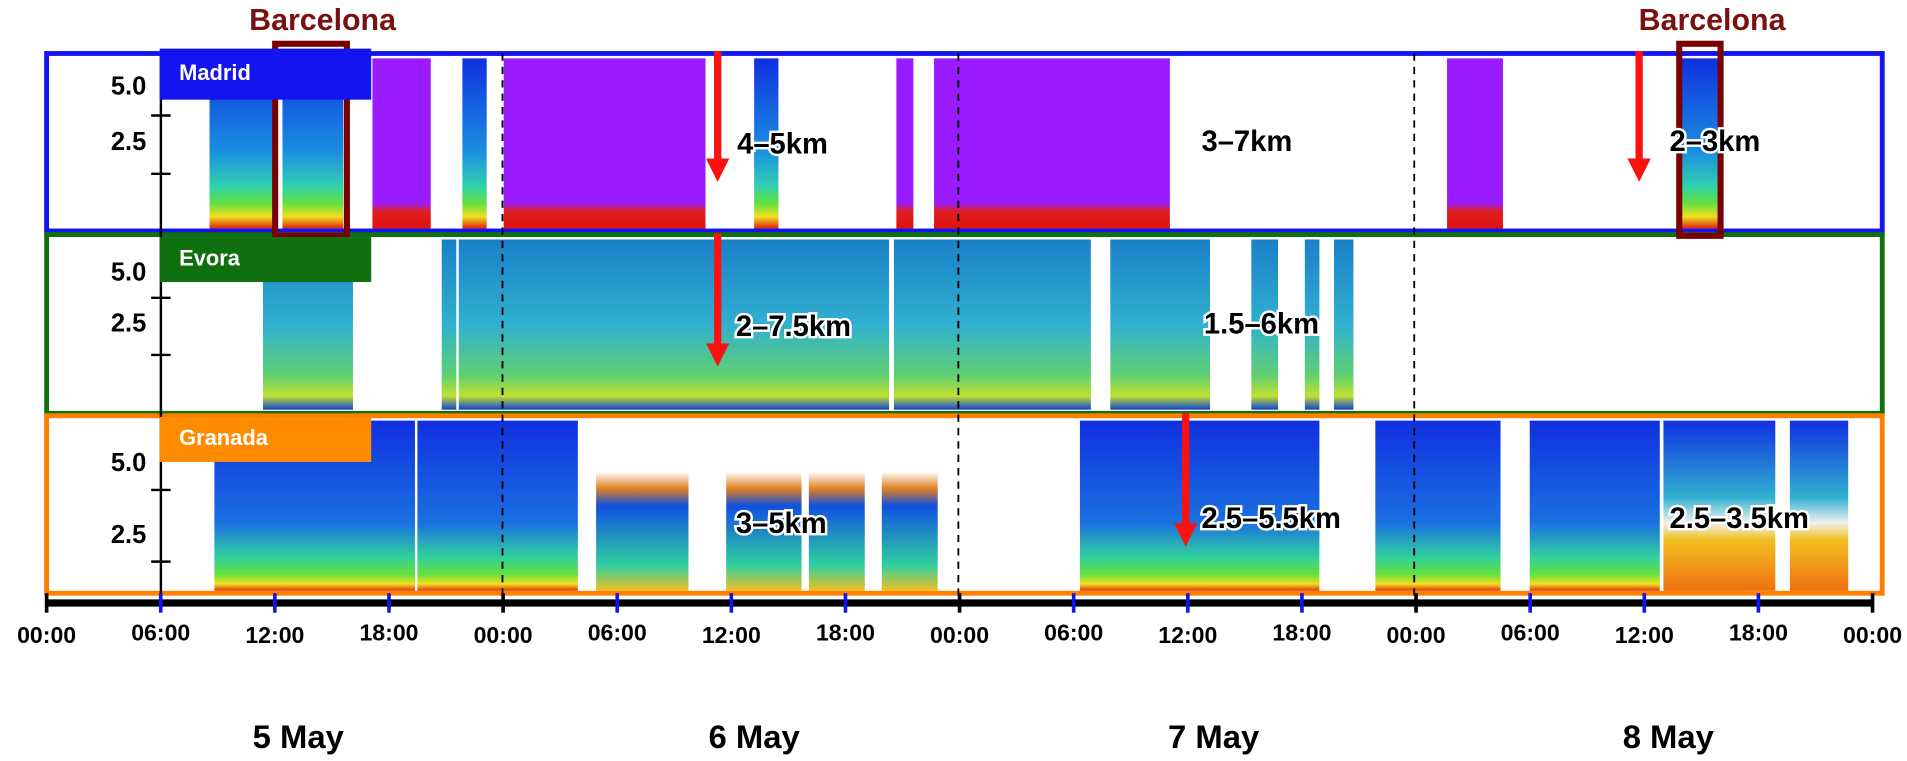  What do you see at coordinates (1739, 519) in the screenshot?
I see `height-annotation: 2.5–3.5km` at bounding box center [1739, 519].